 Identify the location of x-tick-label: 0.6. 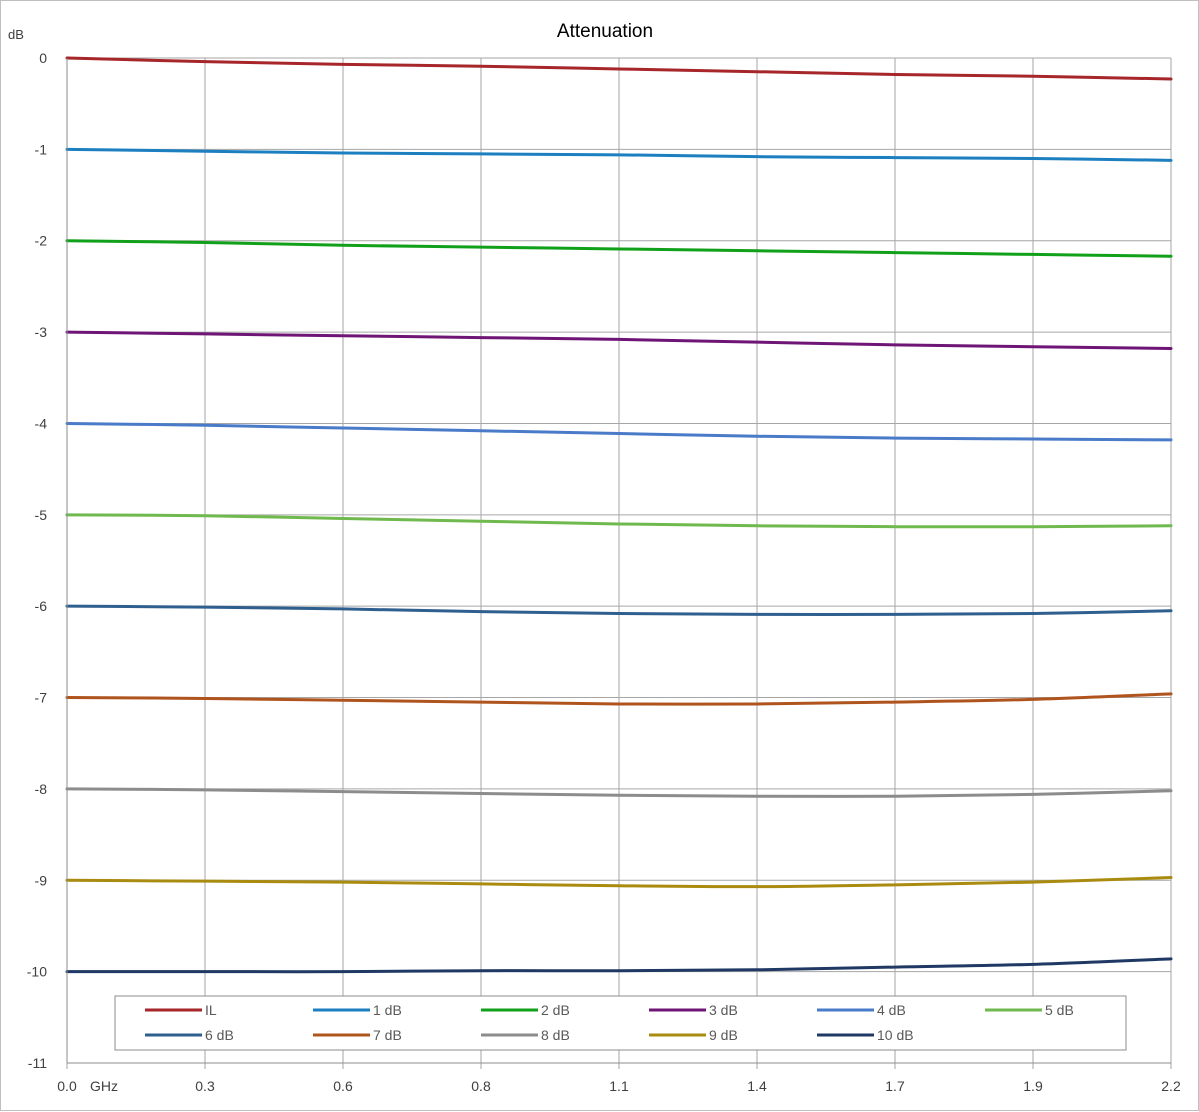
(343, 1086).